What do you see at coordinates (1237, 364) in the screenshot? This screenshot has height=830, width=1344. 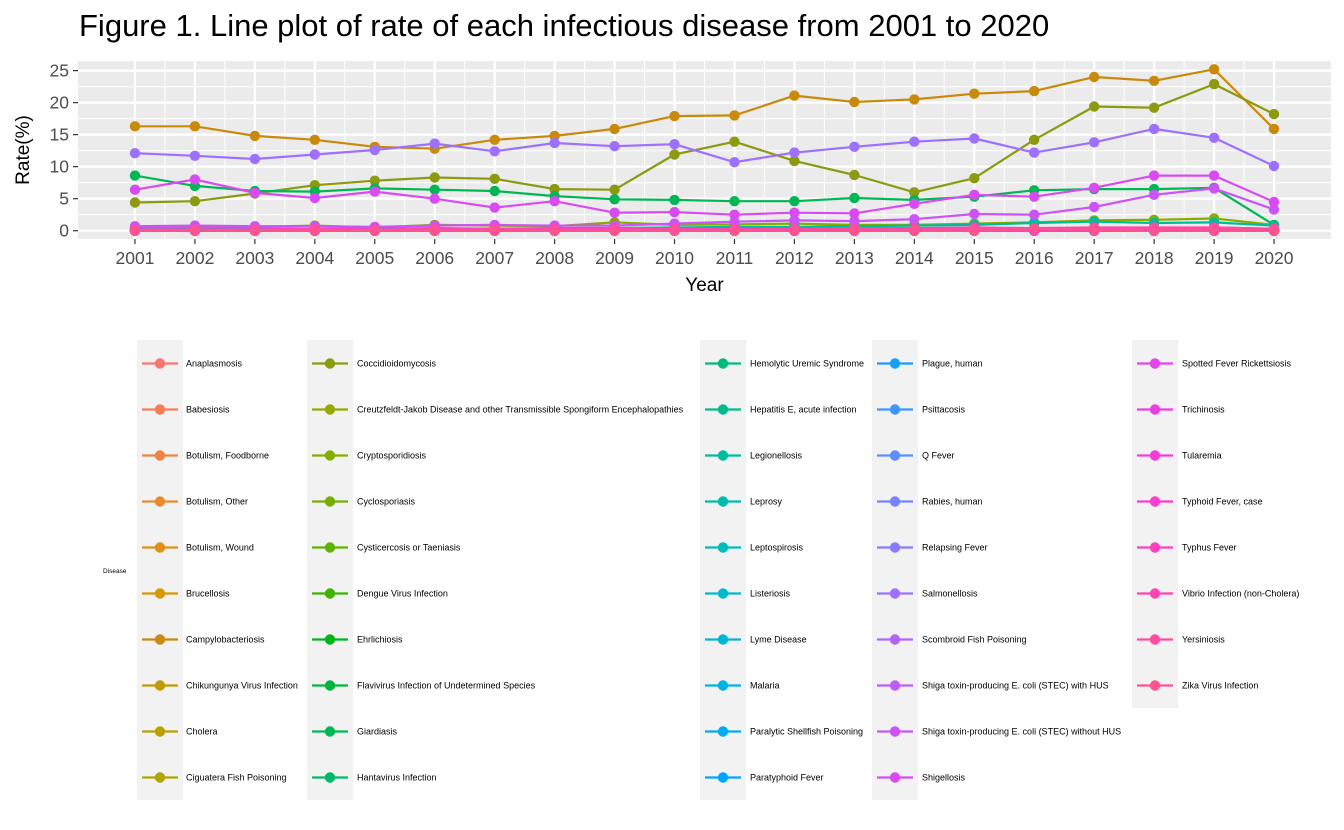 I see `legend-entry-label: Spotted Fever Rickettsiosis` at bounding box center [1237, 364].